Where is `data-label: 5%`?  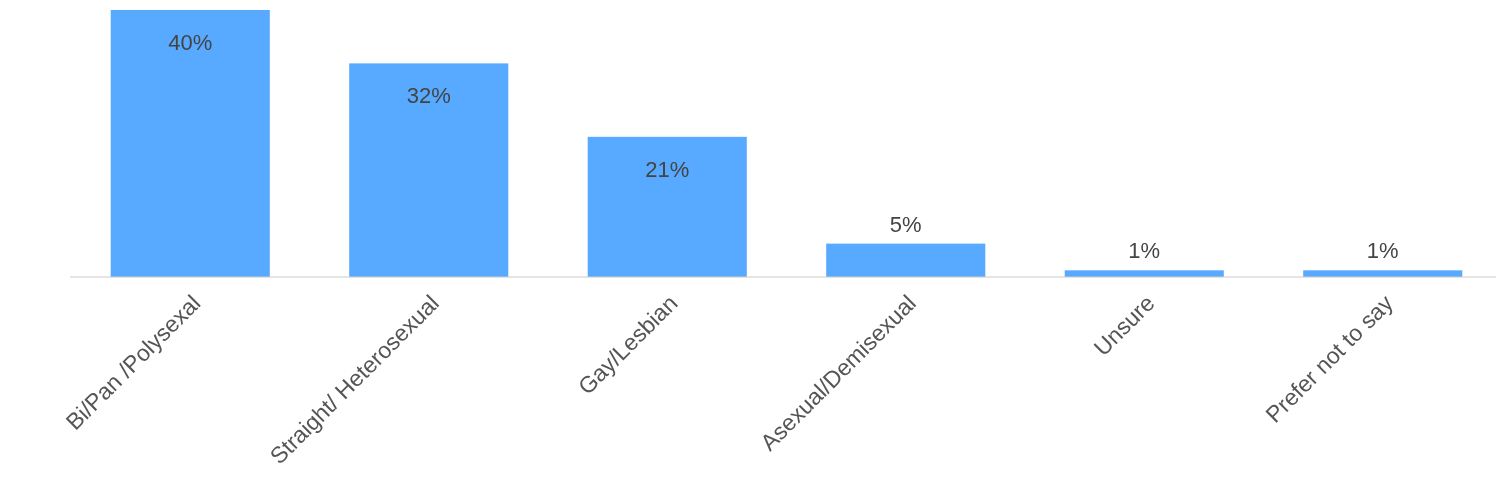
data-label: 5% is located at coordinates (905, 224).